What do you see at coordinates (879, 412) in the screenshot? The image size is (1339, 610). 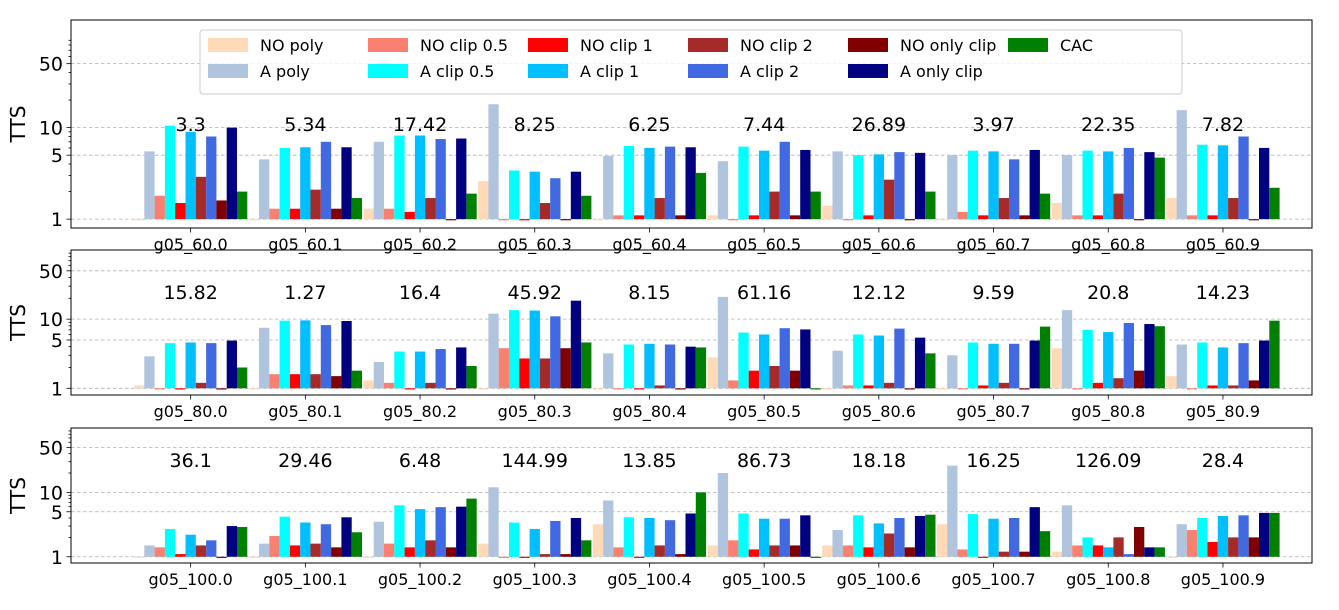 I see `x-tick-label: g05_80.6` at bounding box center [879, 412].